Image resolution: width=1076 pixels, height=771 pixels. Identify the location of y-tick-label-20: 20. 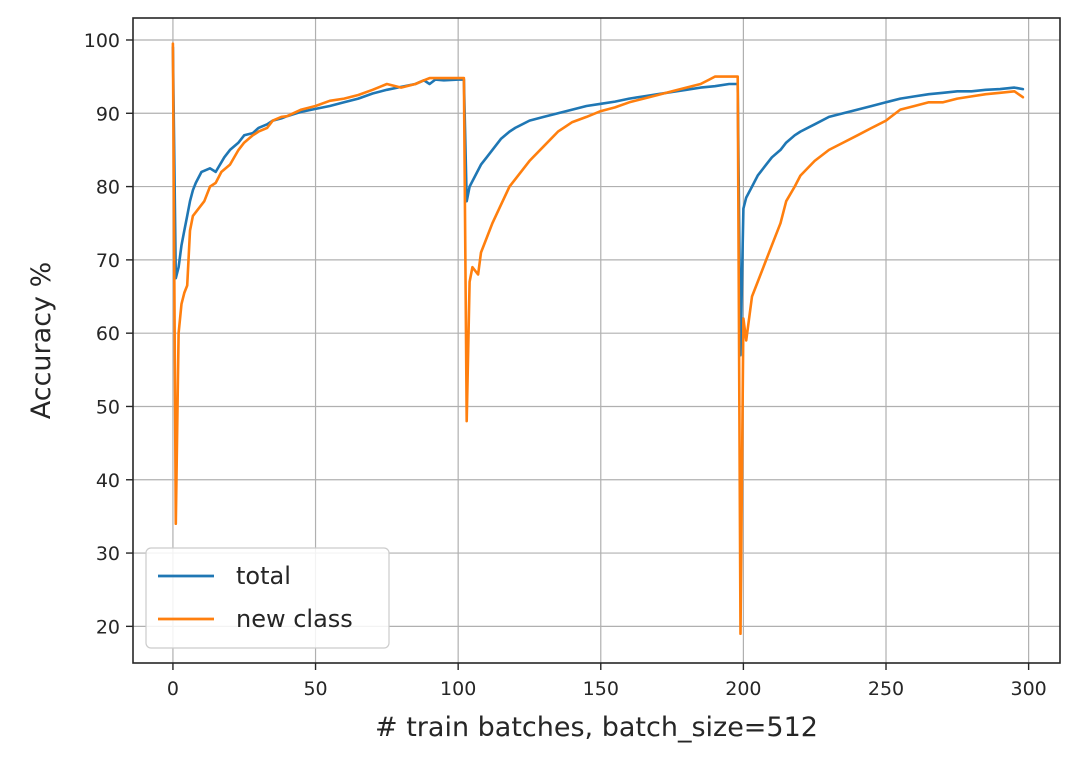
(108, 627).